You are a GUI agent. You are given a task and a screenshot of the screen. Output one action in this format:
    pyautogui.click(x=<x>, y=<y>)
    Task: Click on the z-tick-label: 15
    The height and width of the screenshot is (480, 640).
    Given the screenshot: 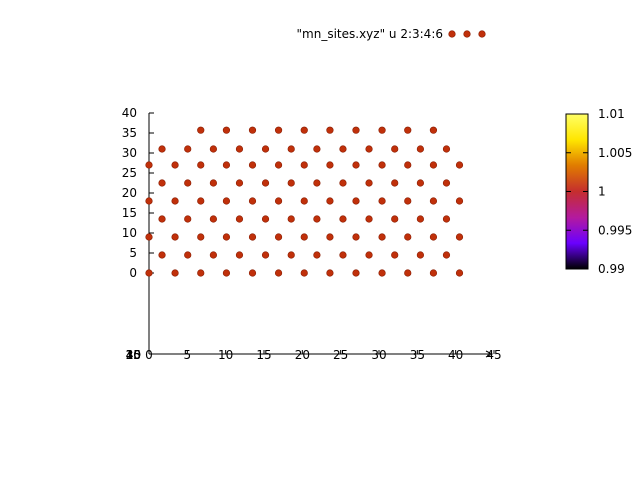 What is the action you would take?
    pyautogui.click(x=133, y=355)
    